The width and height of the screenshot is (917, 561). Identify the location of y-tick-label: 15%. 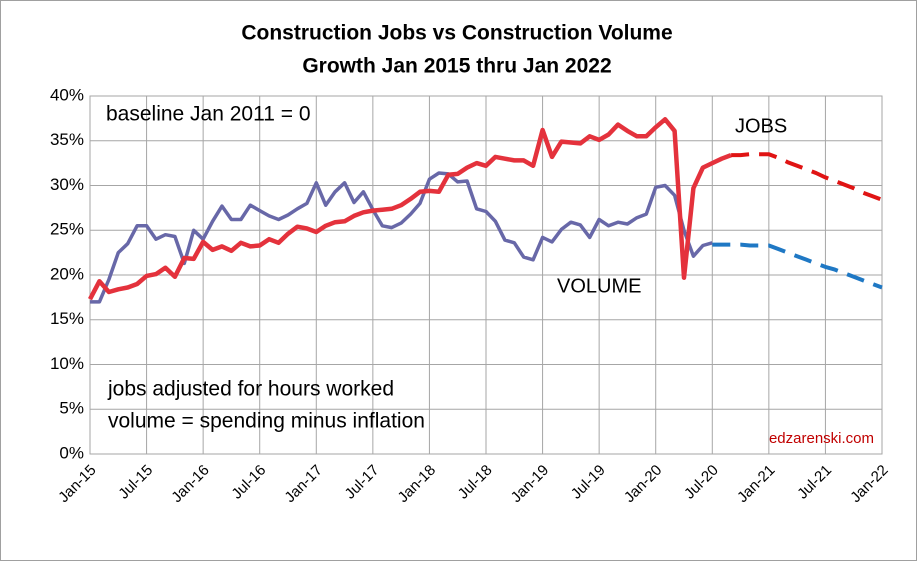
(67, 318).